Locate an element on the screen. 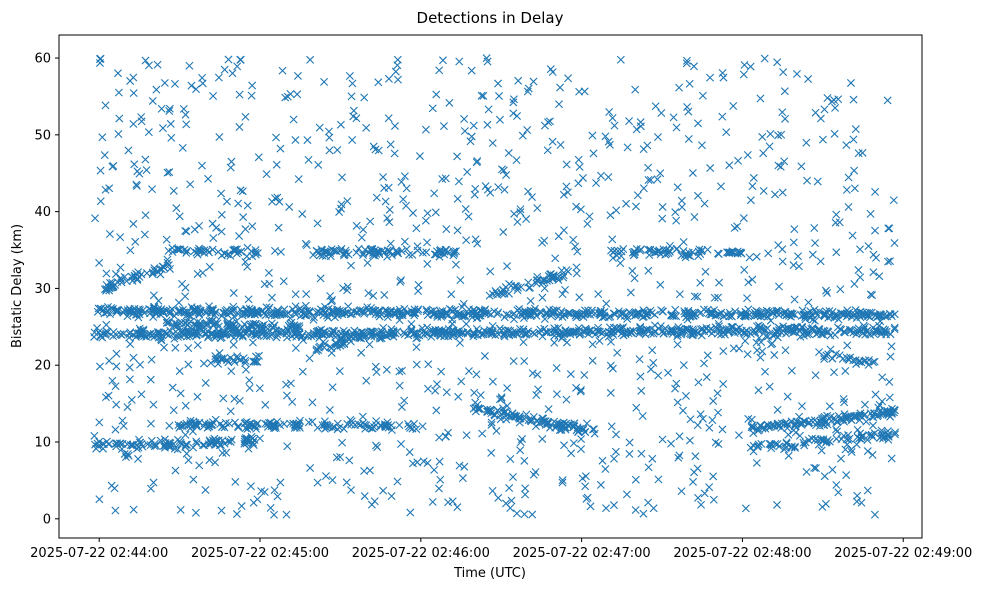 This screenshot has width=988, height=590. data-point-band-21km-b is located at coordinates (826, 355).